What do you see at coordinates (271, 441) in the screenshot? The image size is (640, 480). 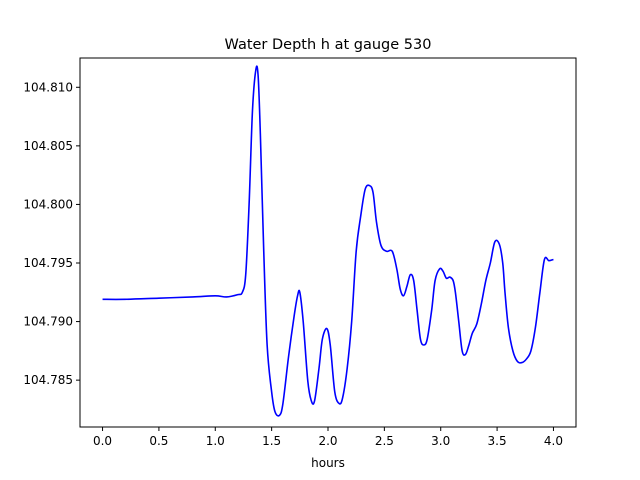 I see `x-tick-label: 1.5` at bounding box center [271, 441].